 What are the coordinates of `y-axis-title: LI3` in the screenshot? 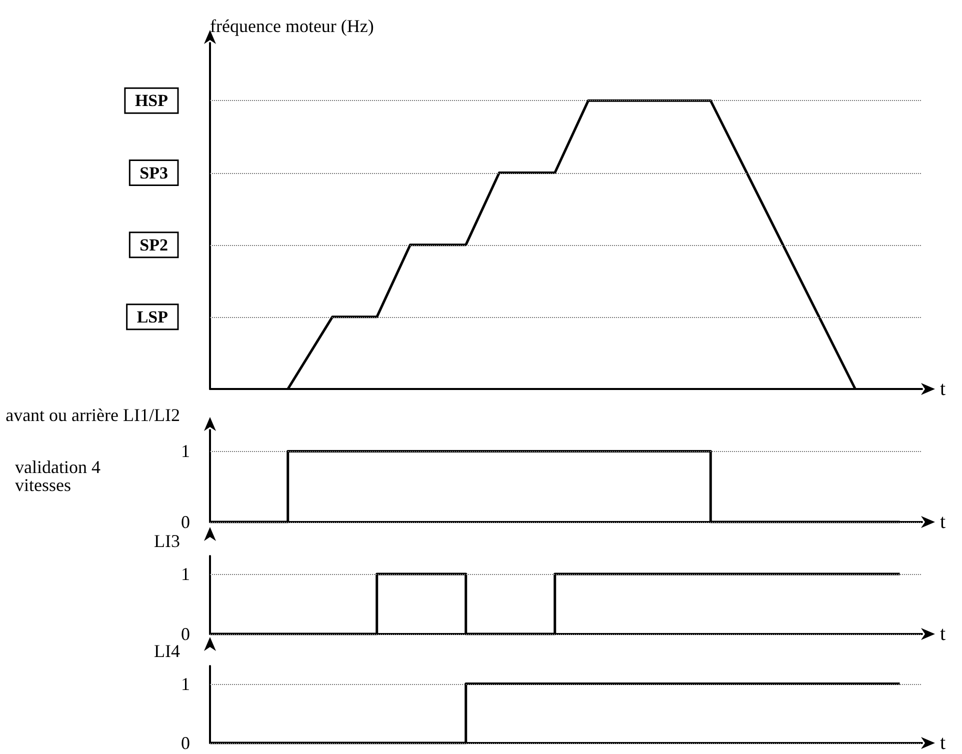 It's located at (167, 541).